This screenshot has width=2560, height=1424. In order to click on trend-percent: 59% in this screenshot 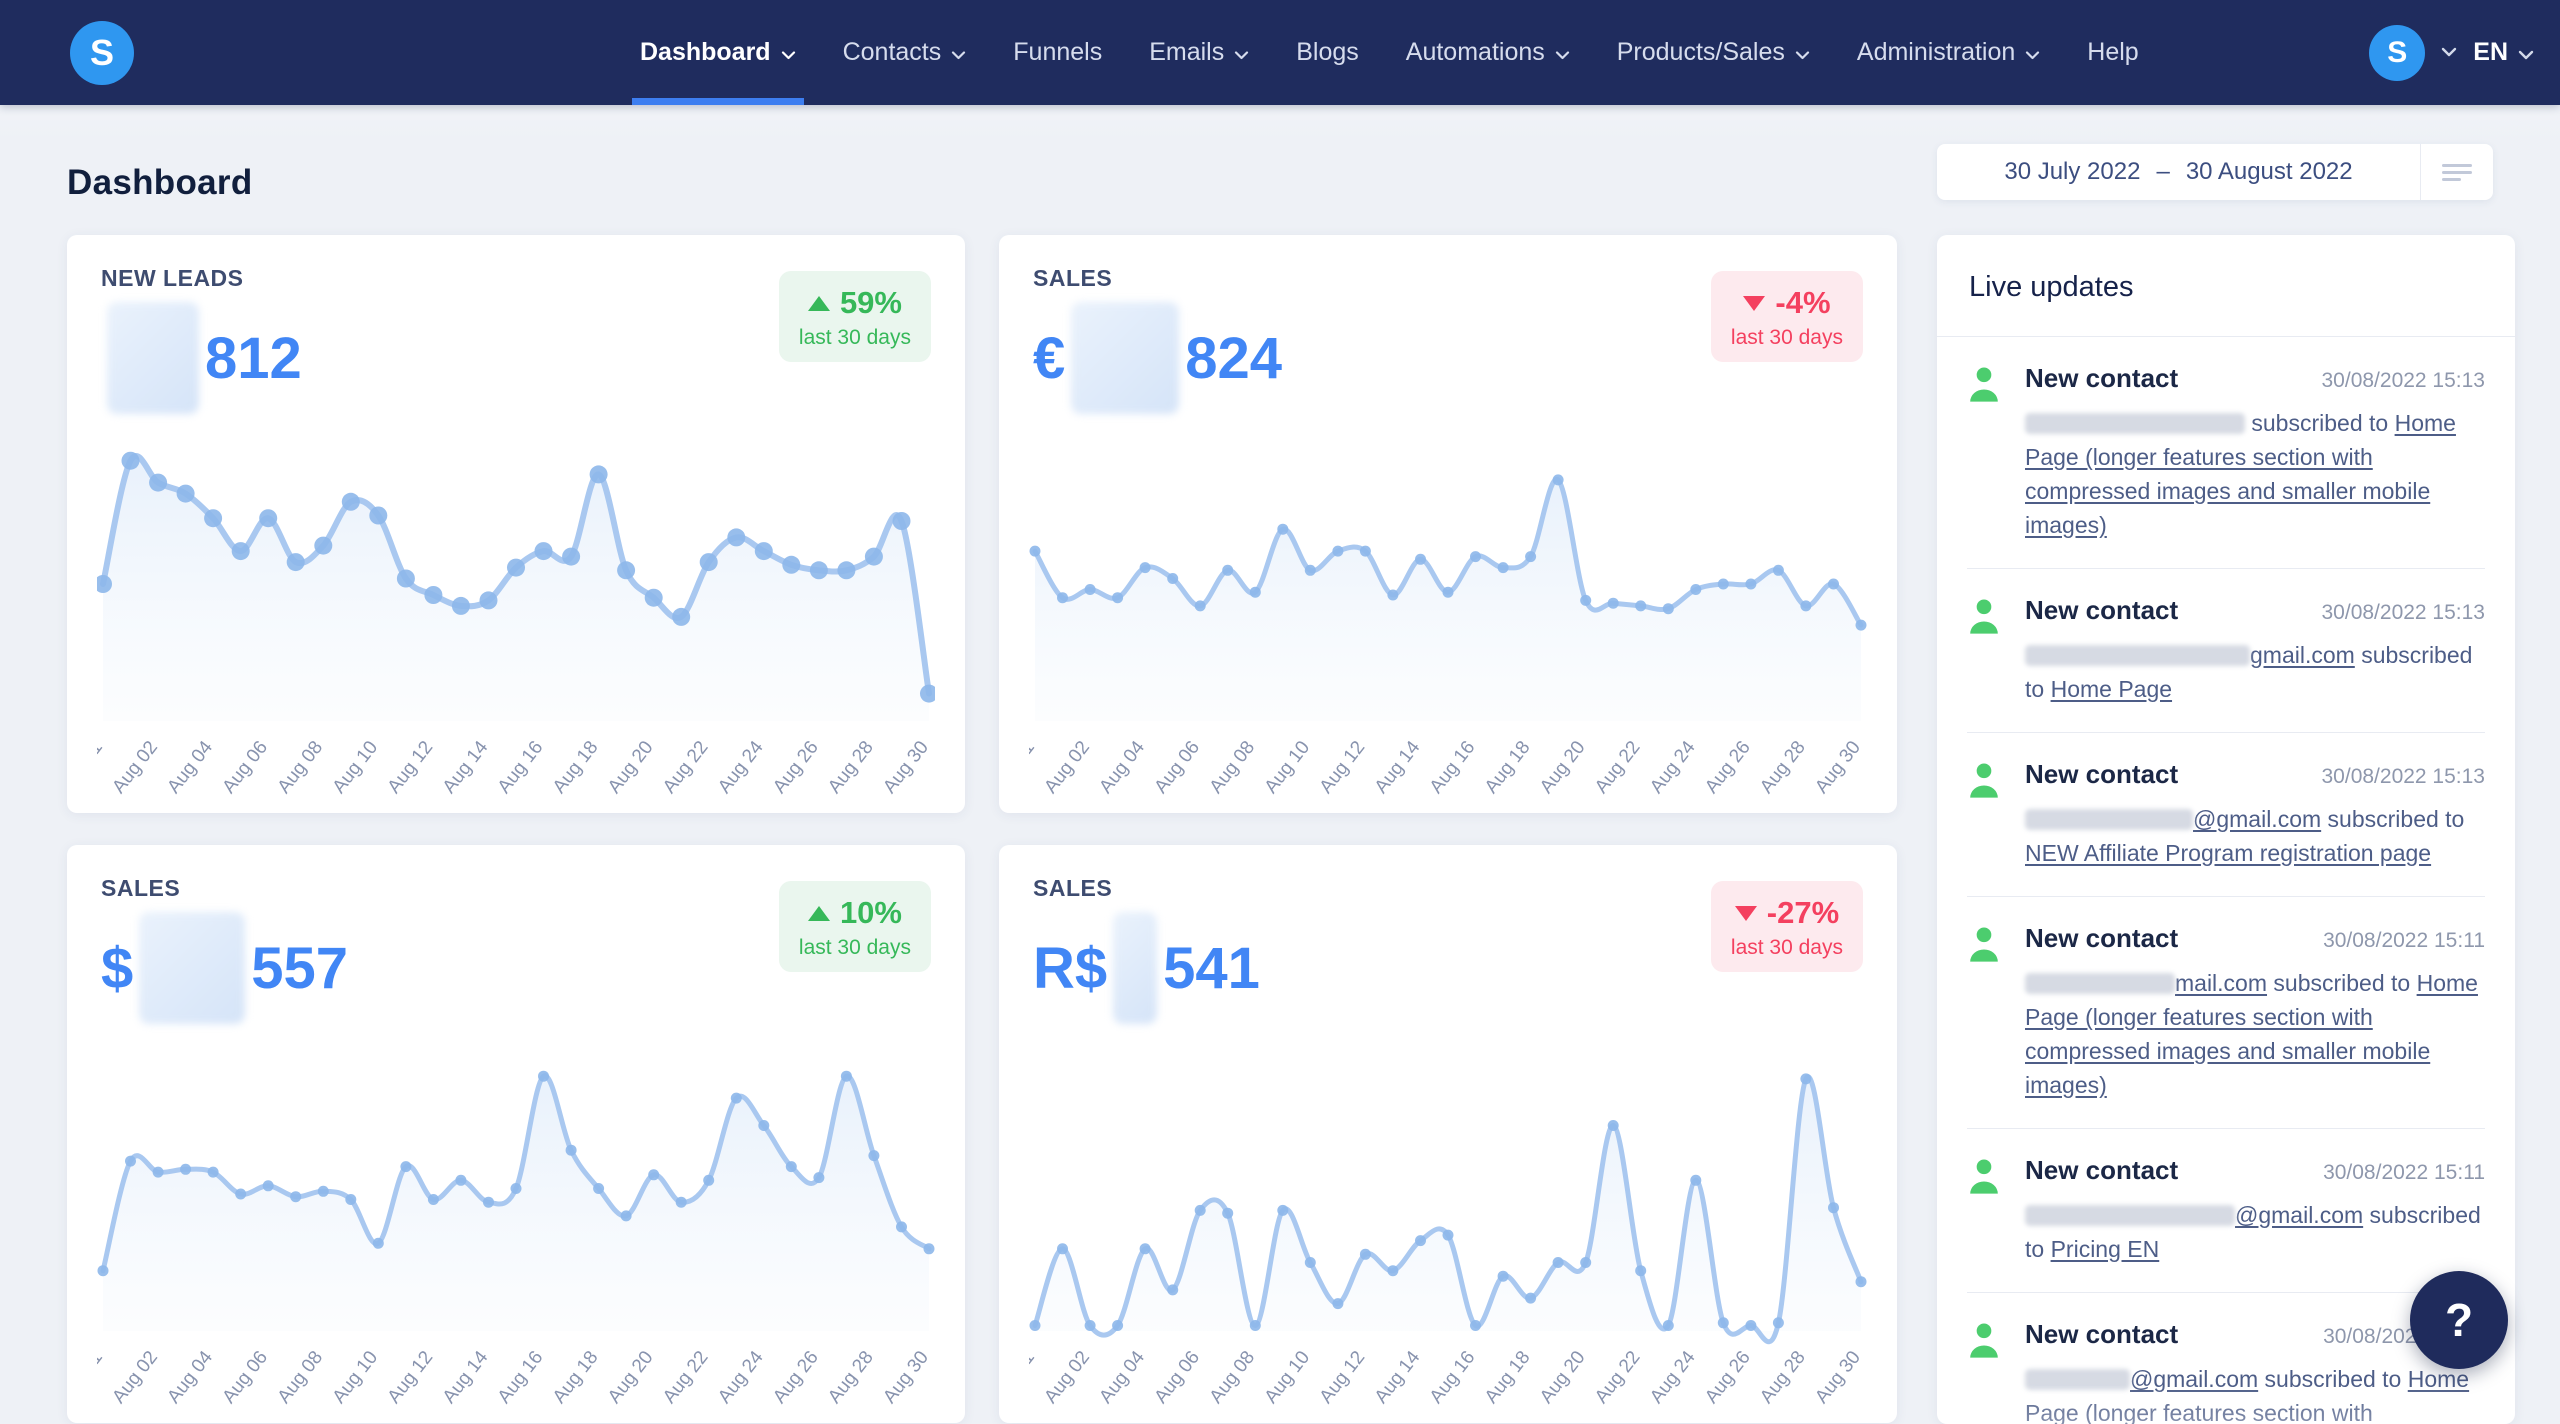, I will do `click(870, 302)`.